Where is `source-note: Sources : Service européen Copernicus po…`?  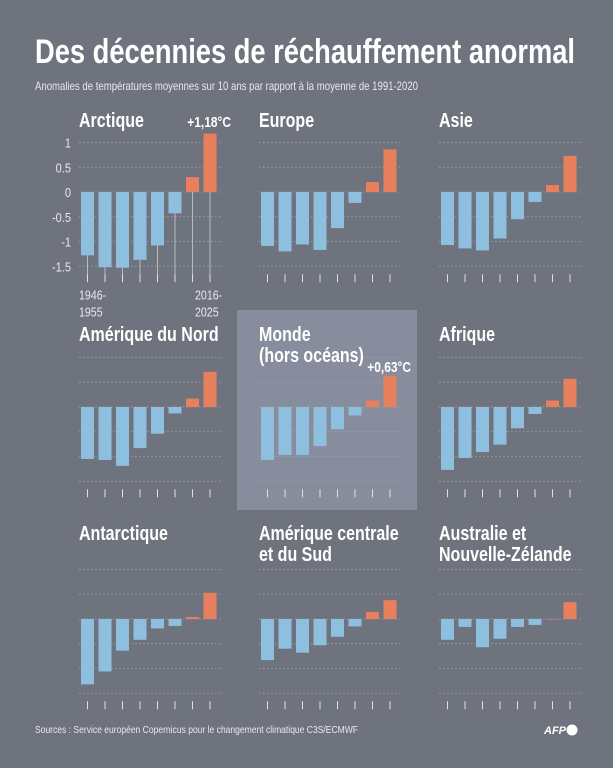
source-note: Sources : Service européen Copernicus po… is located at coordinates (196, 730).